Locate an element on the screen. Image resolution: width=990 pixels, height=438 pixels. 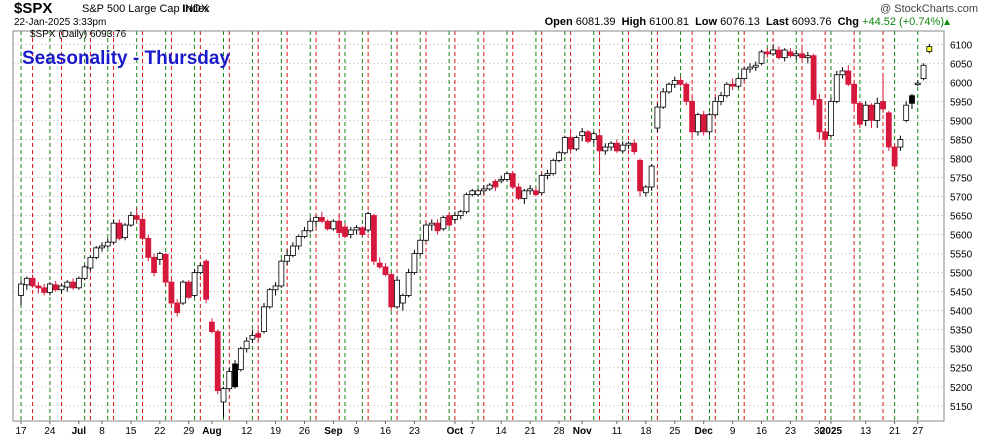
open-value: 6081.39 is located at coordinates (595, 22).